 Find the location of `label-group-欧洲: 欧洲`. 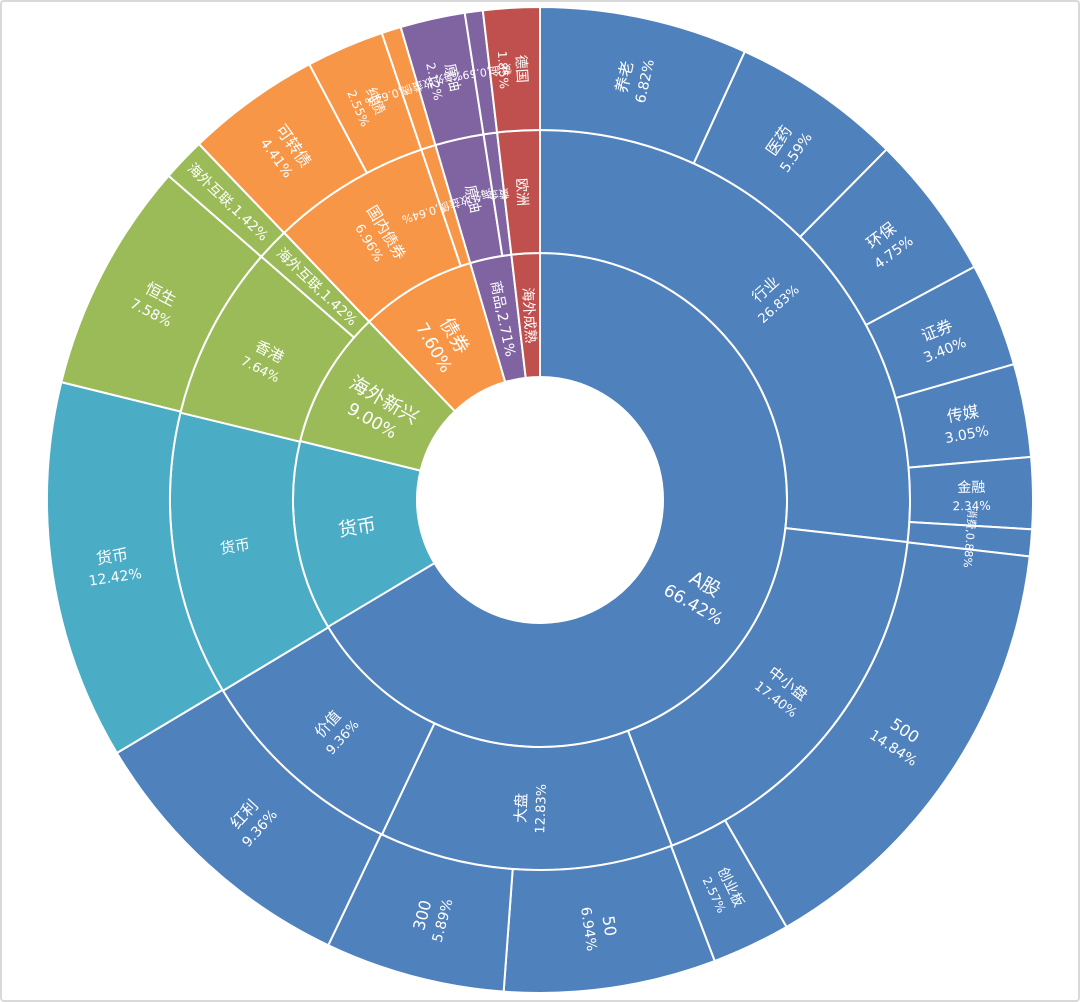

label-group-欧洲: 欧洲 is located at coordinates (522, 192).